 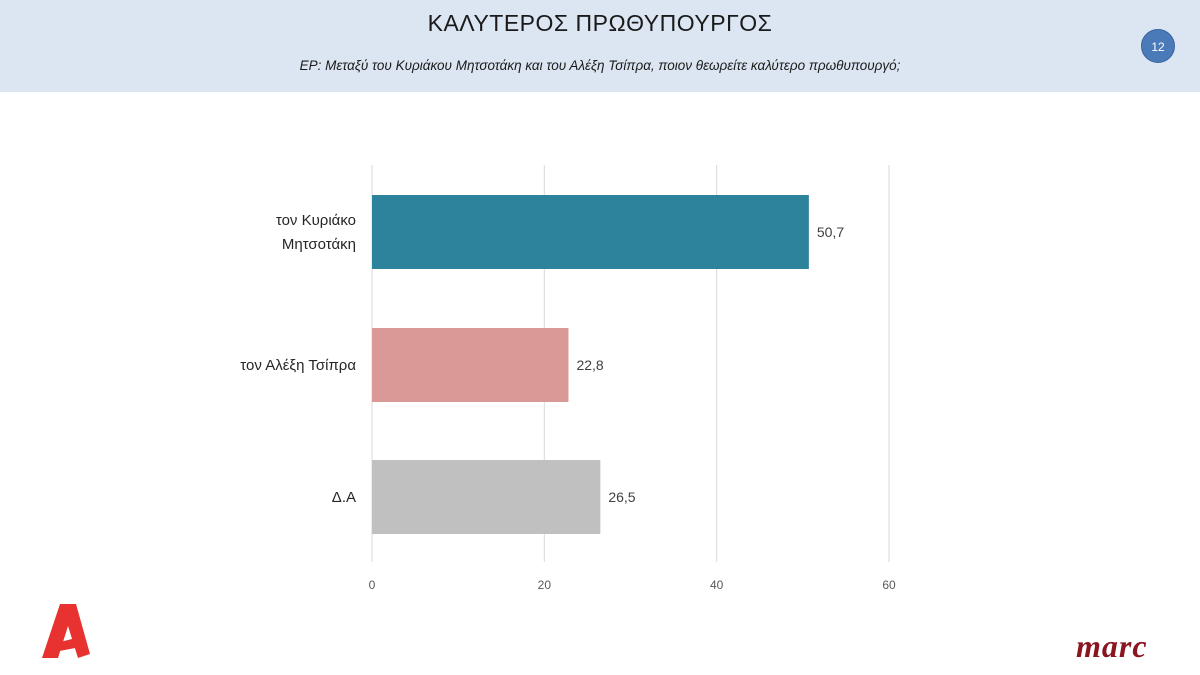 I want to click on x-tick-label: 40, so click(x=717, y=585).